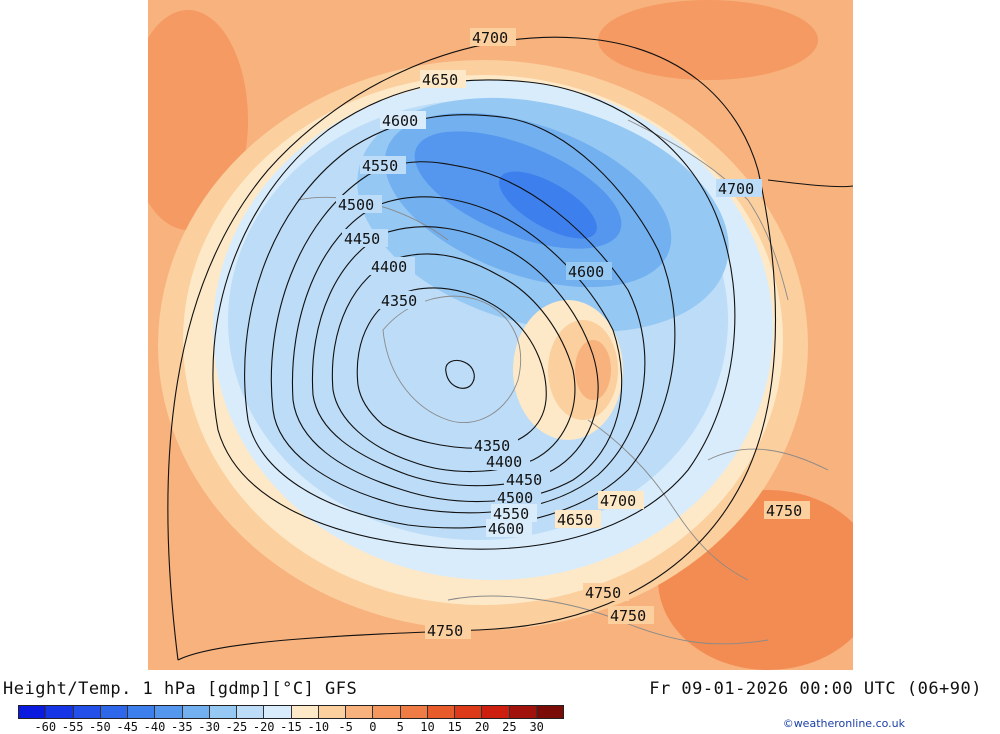 This screenshot has height=734, width=1000. Describe the element at coordinates (509, 727) in the screenshot. I see `colorbar-tick-label: 25` at that location.